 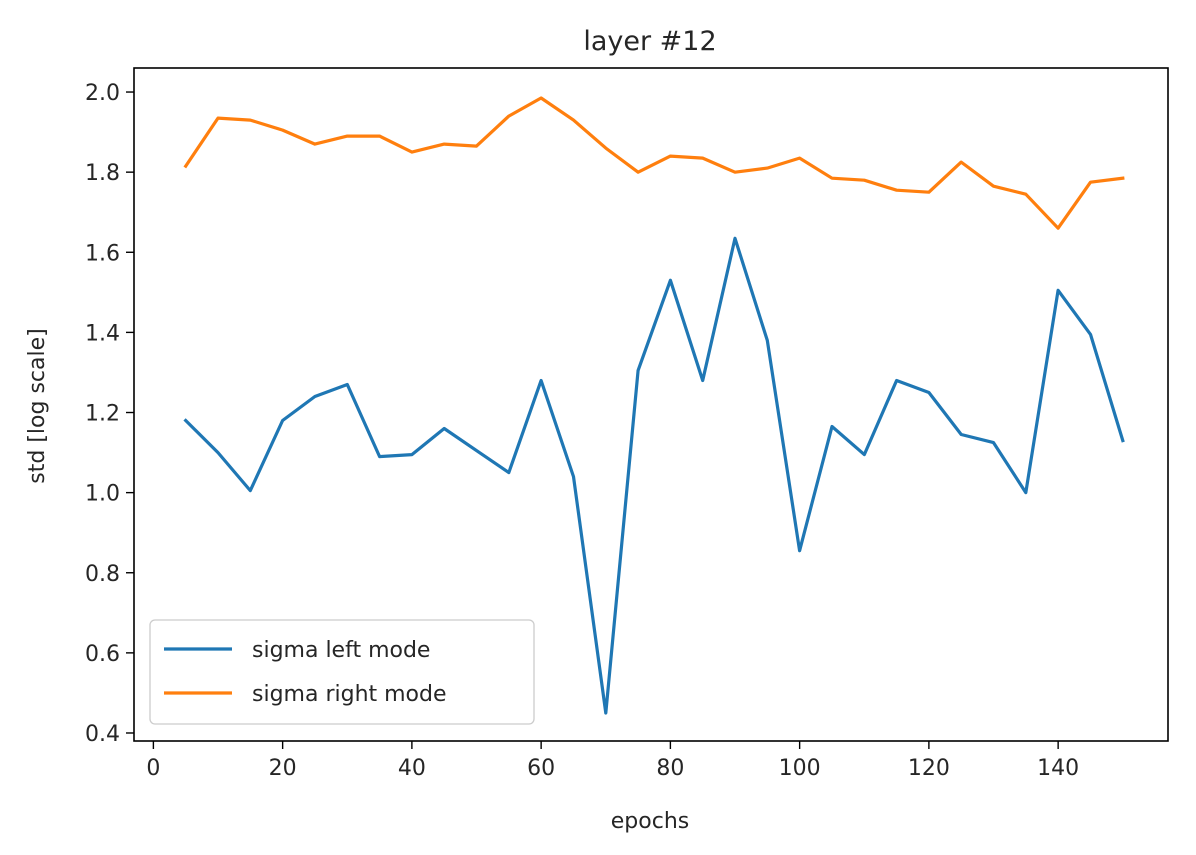 What do you see at coordinates (102, 173) in the screenshot?
I see `y-tick-label: 1.8` at bounding box center [102, 173].